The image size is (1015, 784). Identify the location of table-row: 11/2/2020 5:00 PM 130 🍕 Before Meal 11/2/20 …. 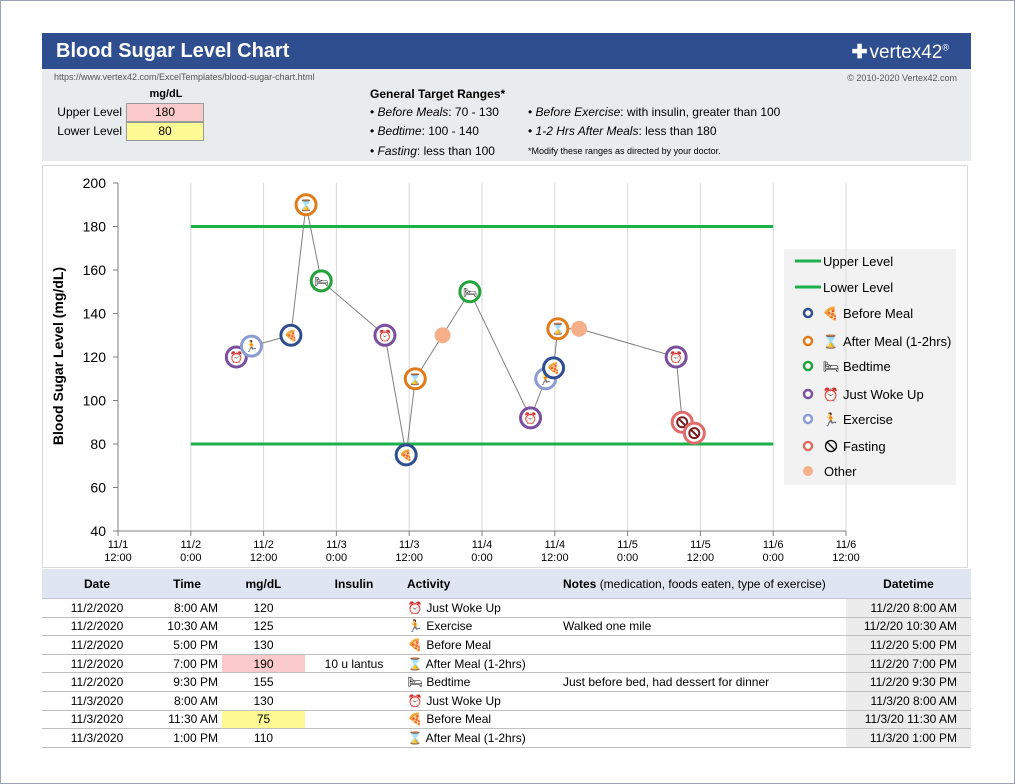
(506, 645).